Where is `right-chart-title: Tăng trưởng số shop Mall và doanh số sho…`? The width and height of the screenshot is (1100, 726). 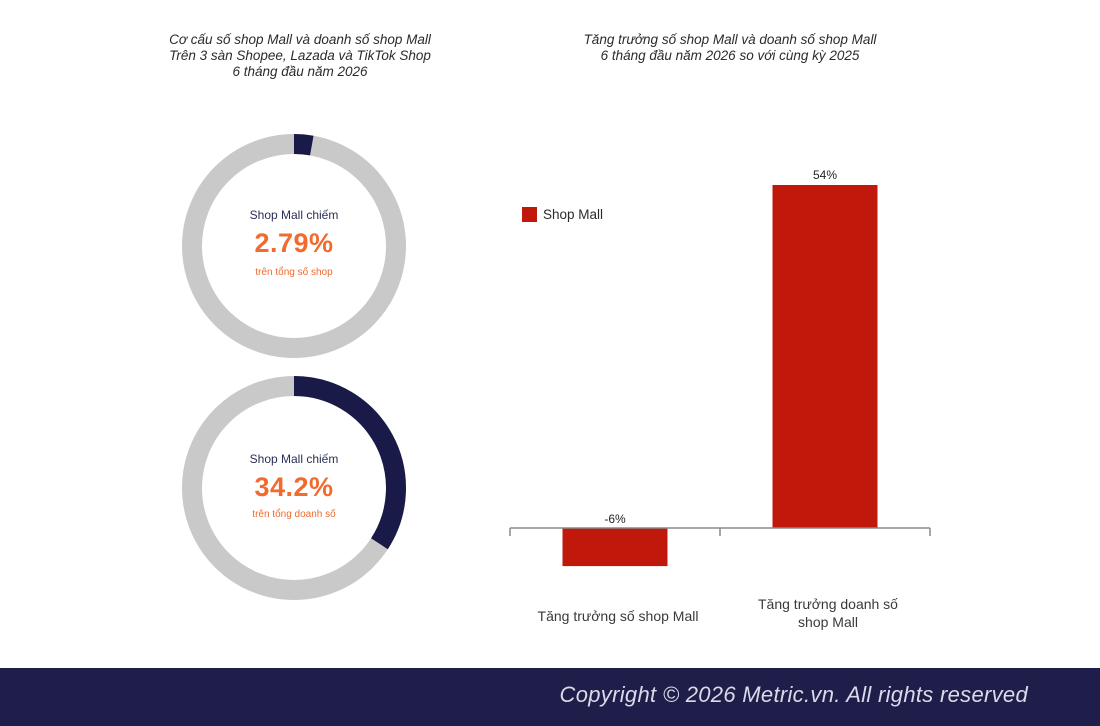 right-chart-title: Tăng trưởng số shop Mall và doanh số sho… is located at coordinates (730, 48).